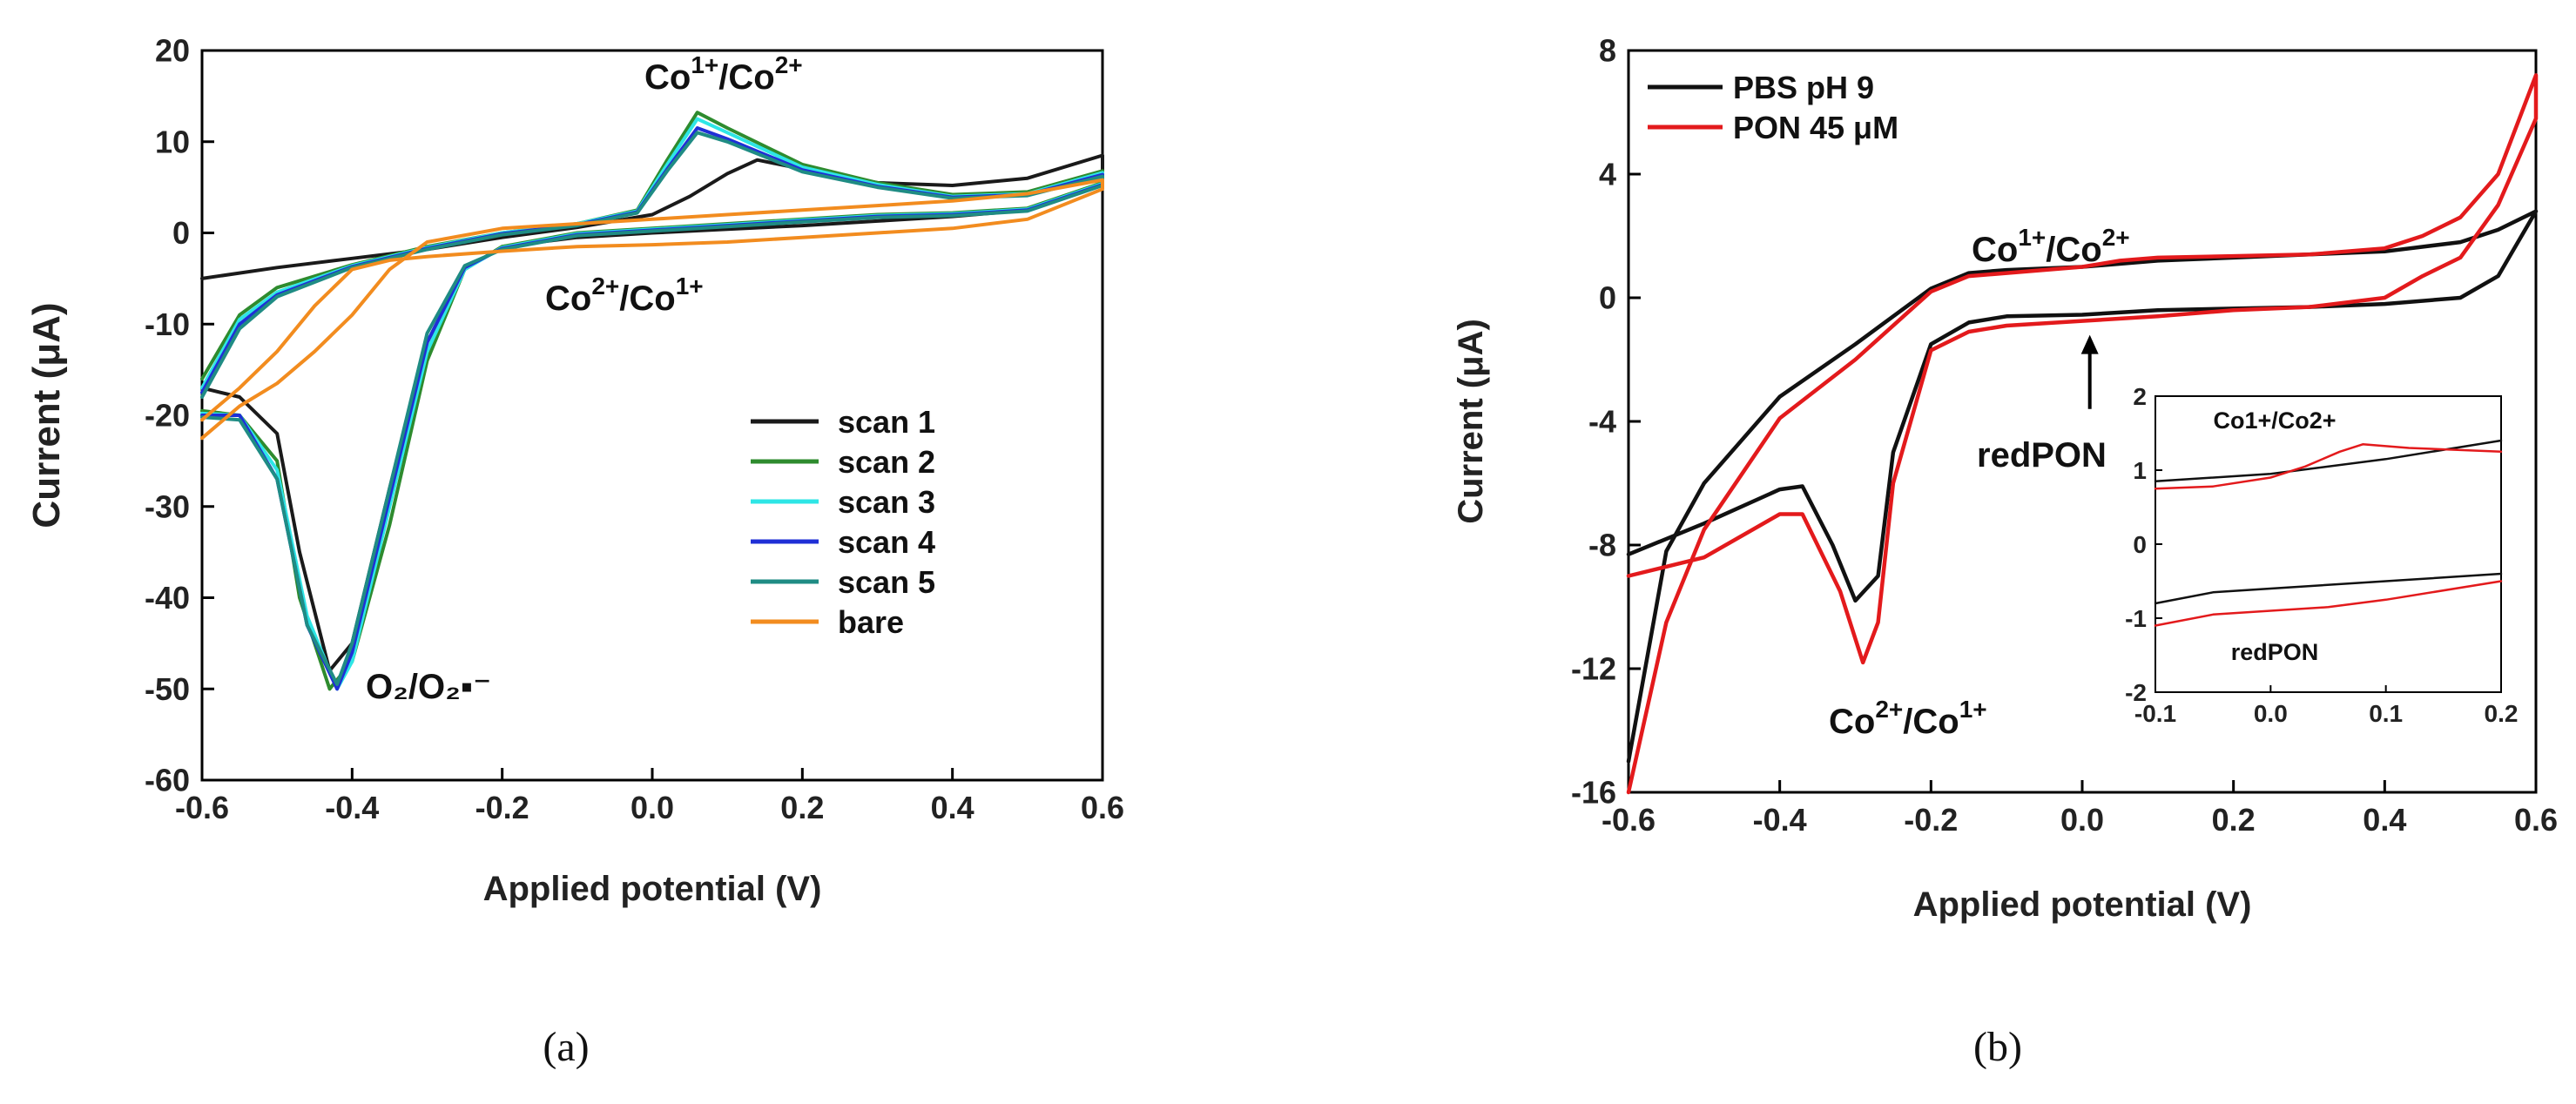  Describe the element at coordinates (168, 780) in the screenshot. I see `y-tick-label: -60` at that location.